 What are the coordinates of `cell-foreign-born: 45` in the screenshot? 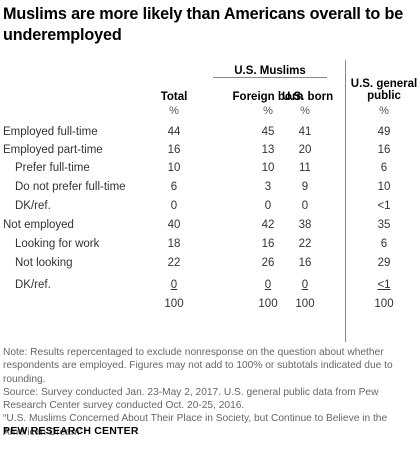 It's located at (268, 132).